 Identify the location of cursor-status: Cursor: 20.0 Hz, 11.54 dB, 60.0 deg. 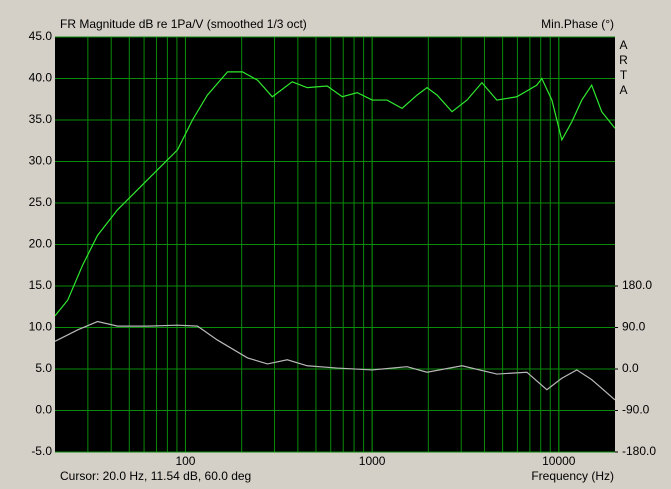
(155, 476).